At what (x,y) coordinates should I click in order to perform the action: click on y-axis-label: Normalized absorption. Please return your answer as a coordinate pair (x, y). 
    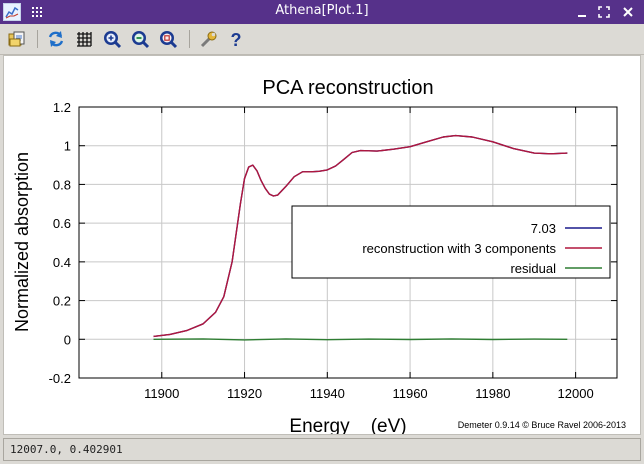
    Looking at the image, I should click on (22, 242).